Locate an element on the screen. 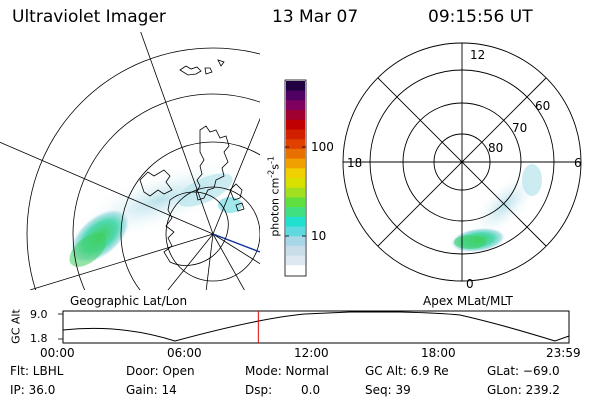 The height and width of the screenshot is (400, 600). colorbar is located at coordinates (295, 178).